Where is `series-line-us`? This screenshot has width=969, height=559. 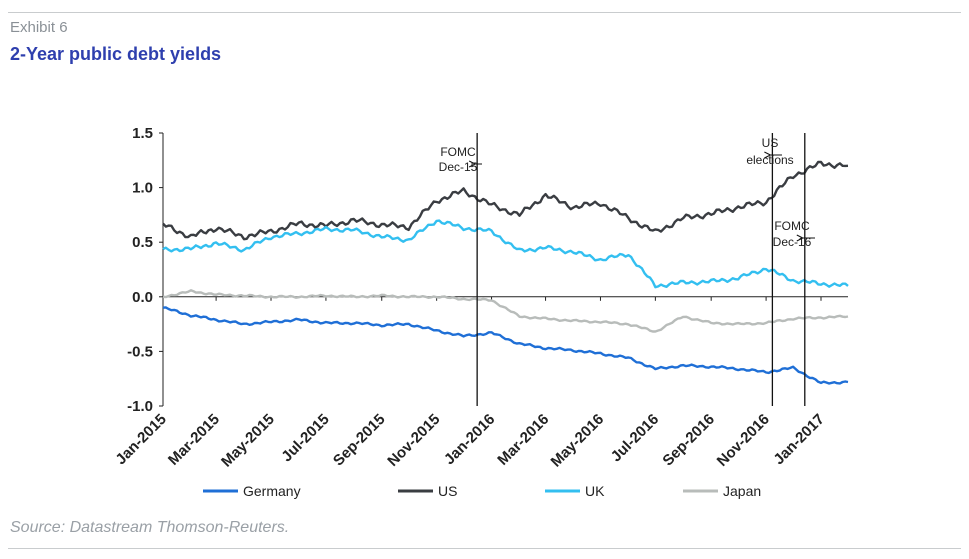
series-line-us is located at coordinates (505, 200).